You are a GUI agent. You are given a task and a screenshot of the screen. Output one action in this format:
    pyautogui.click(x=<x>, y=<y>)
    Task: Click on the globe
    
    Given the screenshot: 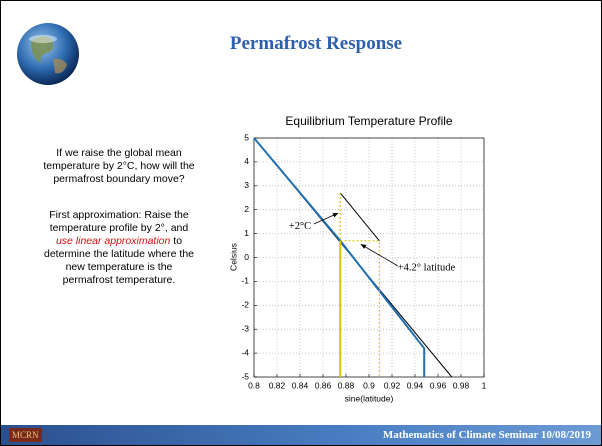 What is the action you would take?
    pyautogui.click(x=48, y=54)
    